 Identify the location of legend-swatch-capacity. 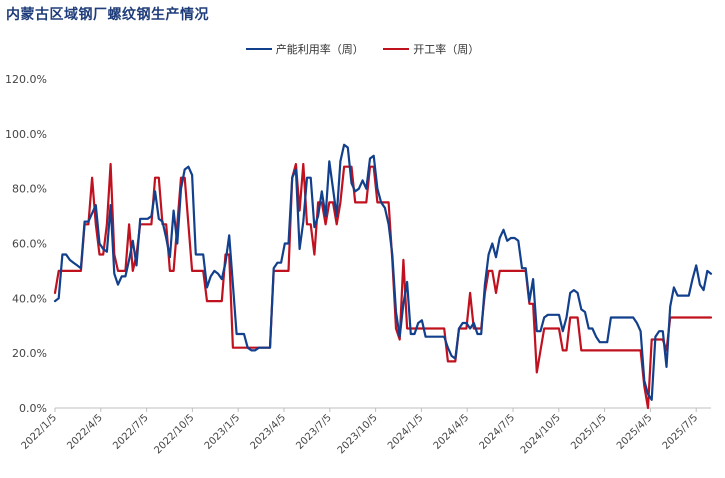
(258, 49).